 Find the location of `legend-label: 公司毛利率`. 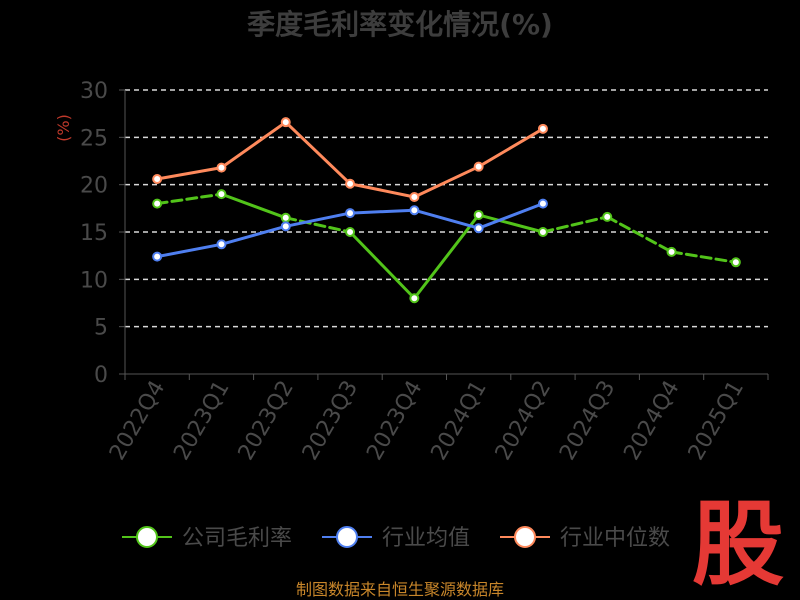

legend-label: 公司毛利率 is located at coordinates (237, 538).